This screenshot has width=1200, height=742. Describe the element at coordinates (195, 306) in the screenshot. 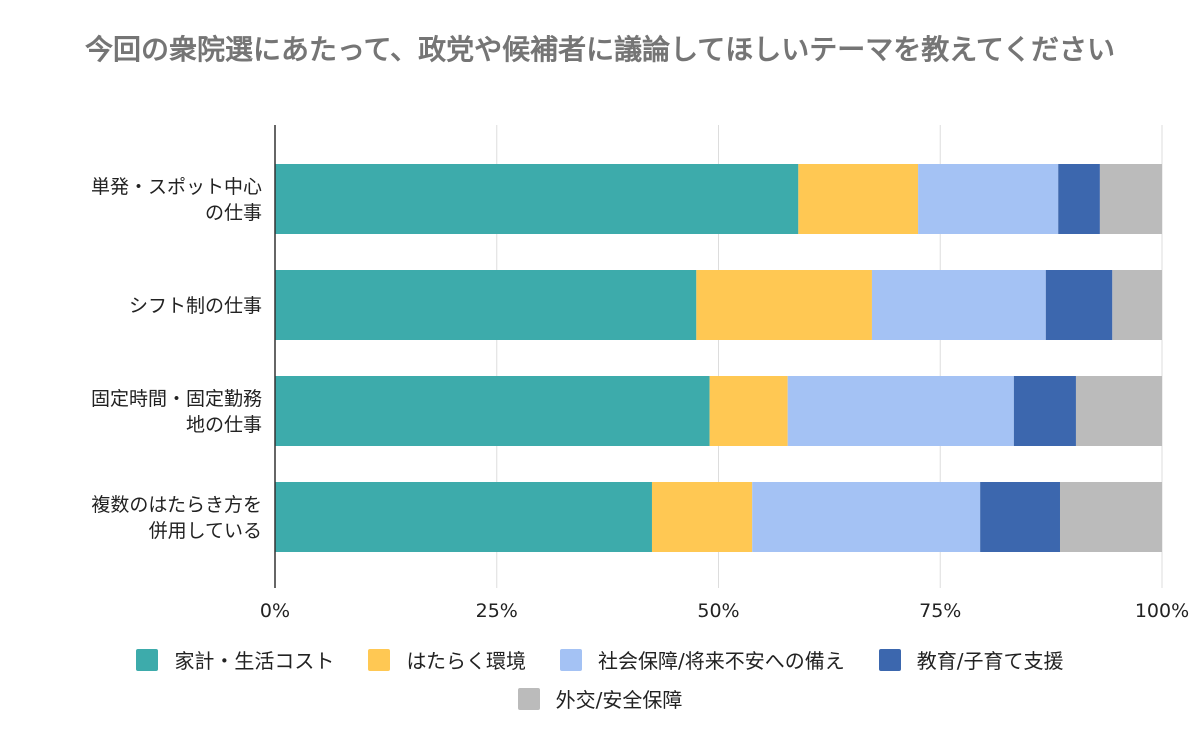

I see `category-label: シフト制の仕事` at that location.